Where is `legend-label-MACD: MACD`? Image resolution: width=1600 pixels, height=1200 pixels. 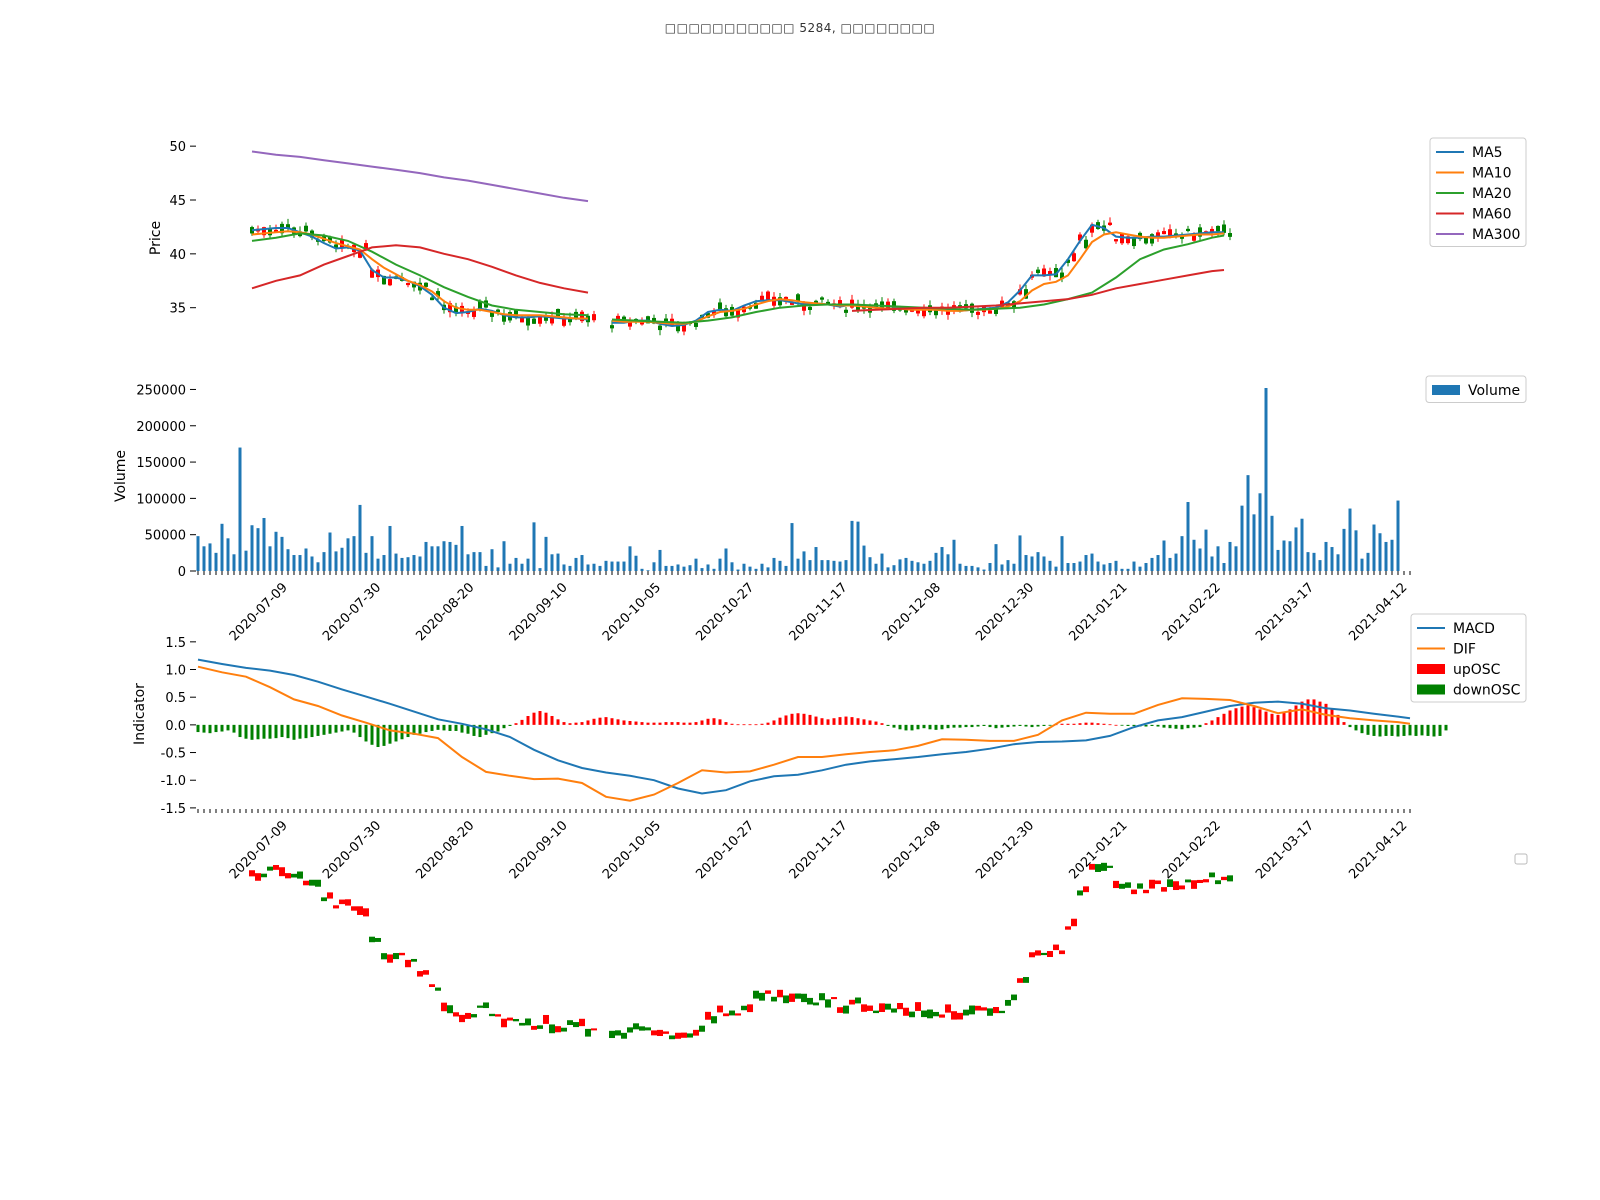 legend-label-MACD: MACD is located at coordinates (1474, 629).